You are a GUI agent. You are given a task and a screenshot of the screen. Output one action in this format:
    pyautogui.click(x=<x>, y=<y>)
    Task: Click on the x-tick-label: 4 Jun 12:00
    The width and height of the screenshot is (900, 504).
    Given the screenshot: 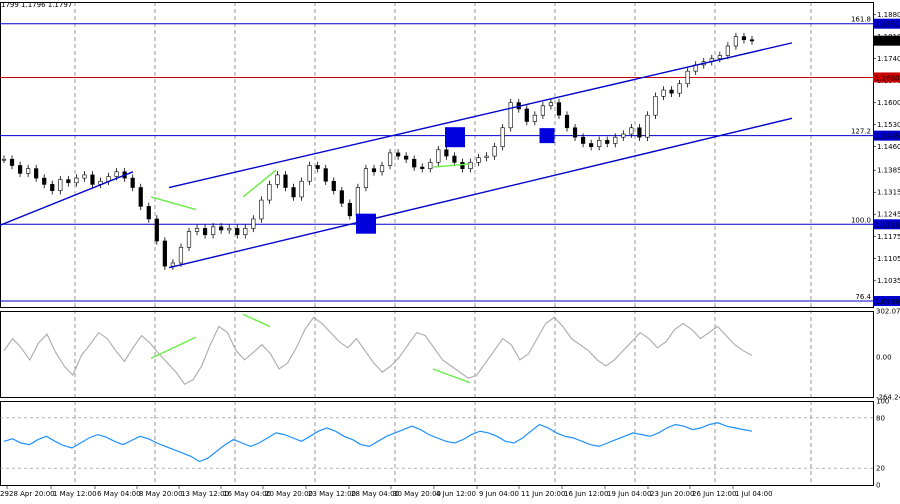 What is the action you would take?
    pyautogui.click(x=456, y=494)
    